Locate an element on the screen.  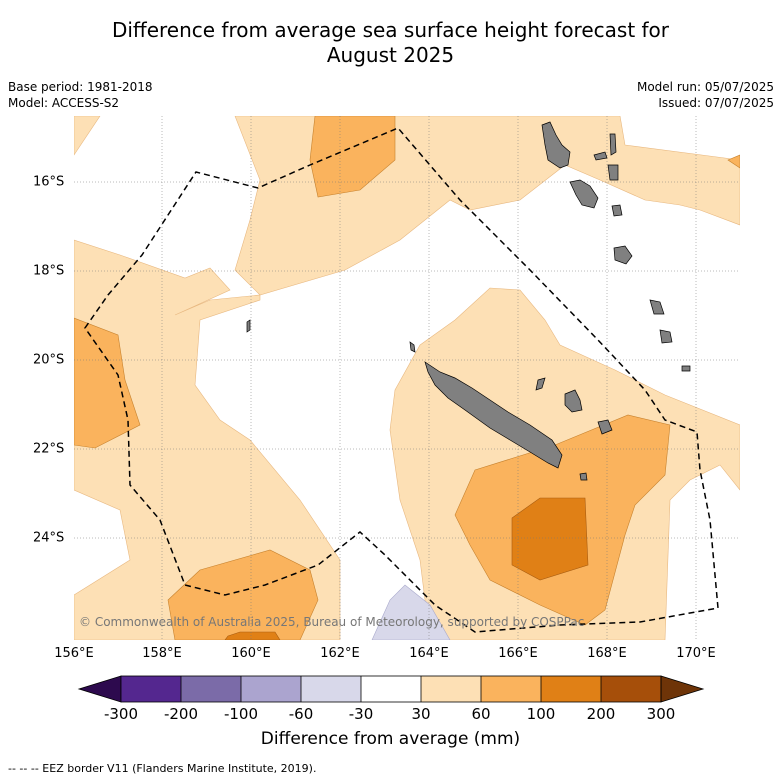
new-caledonia-island is located at coordinates (493, 415).